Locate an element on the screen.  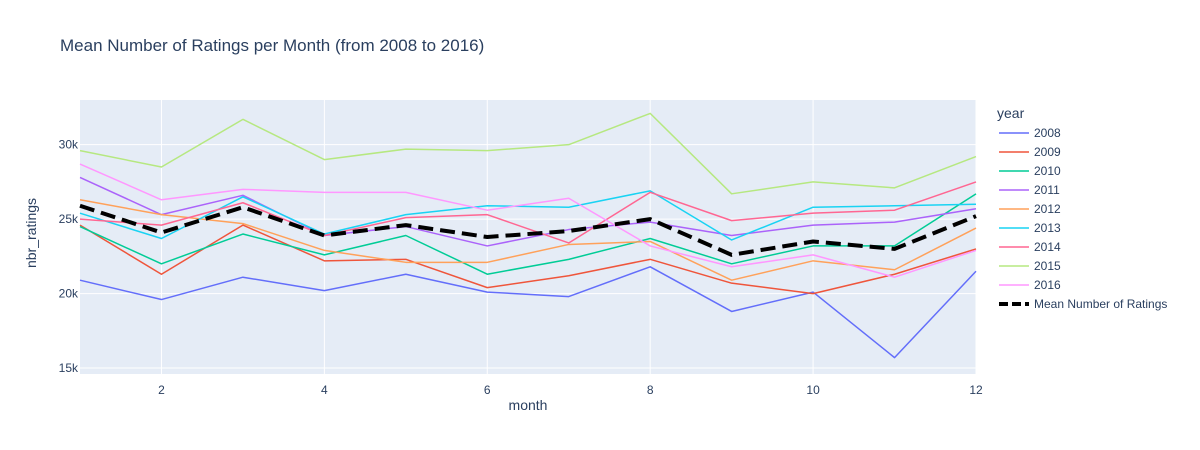
legend-label: 2008 is located at coordinates (1047, 133).